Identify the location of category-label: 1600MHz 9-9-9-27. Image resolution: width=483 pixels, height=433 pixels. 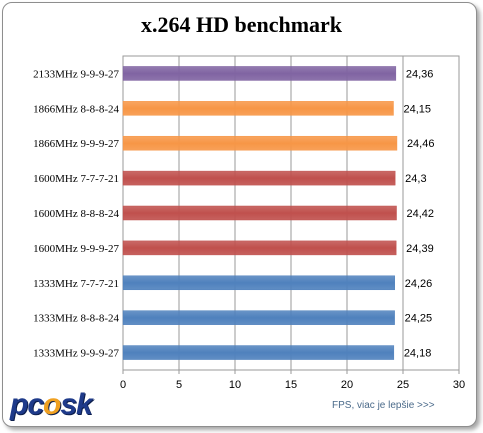
(76, 249).